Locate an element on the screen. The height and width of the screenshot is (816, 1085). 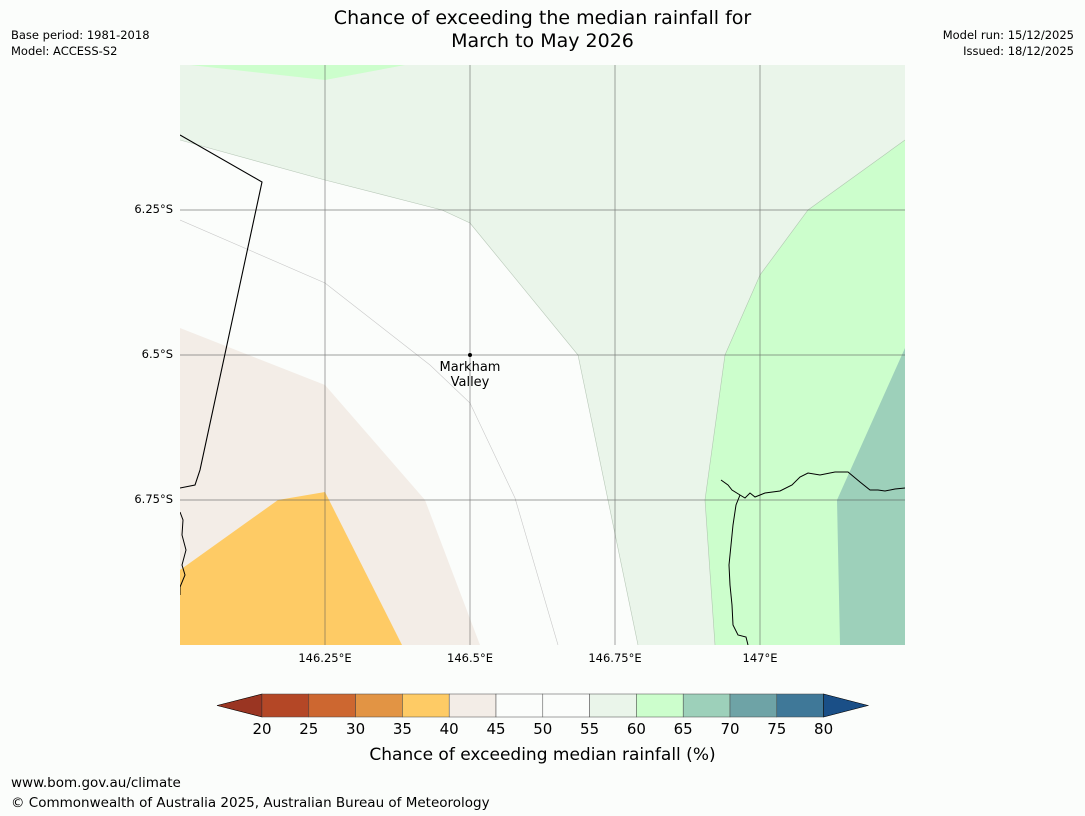
issued-text: Issued: 18/12/2025 is located at coordinates (1018, 51).